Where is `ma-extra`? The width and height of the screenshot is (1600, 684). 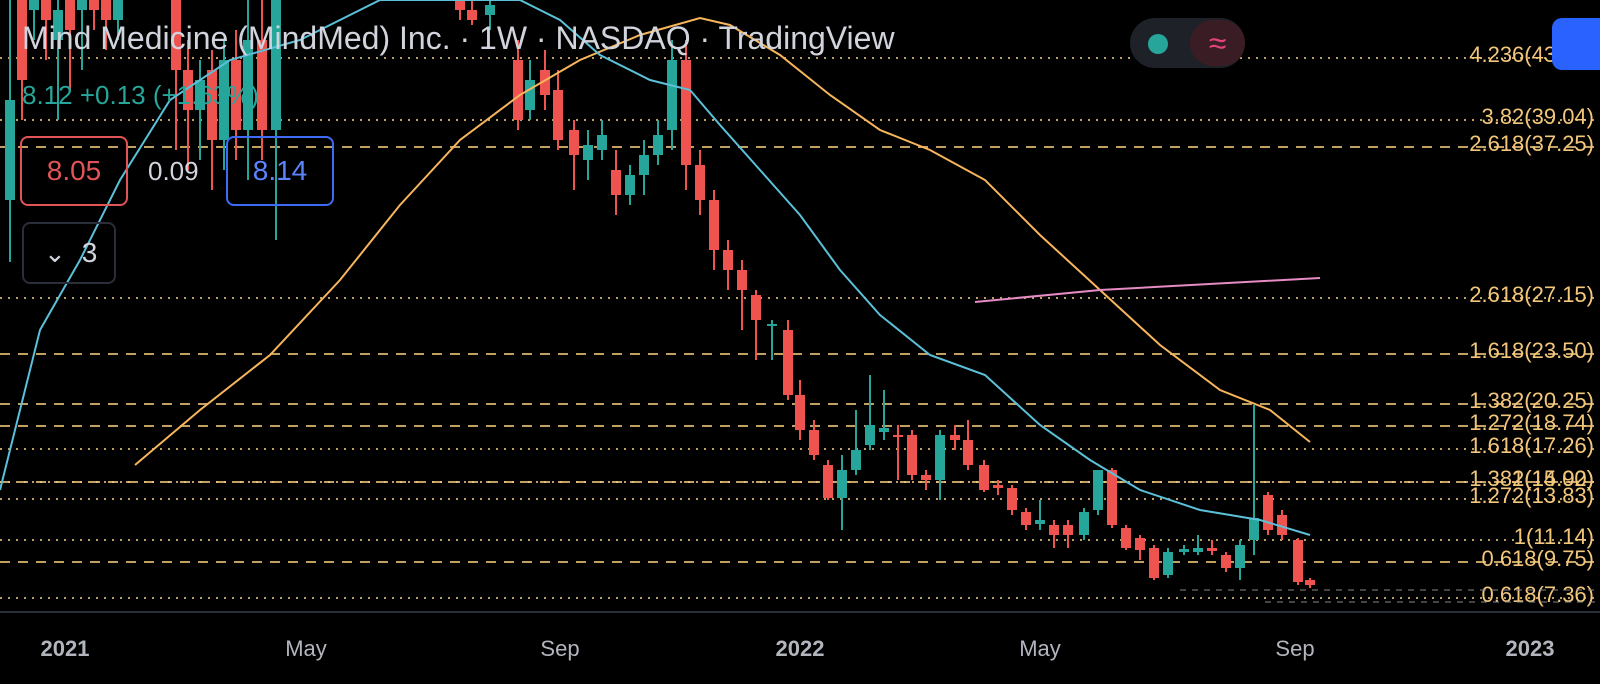 ma-extra is located at coordinates (1147, 290).